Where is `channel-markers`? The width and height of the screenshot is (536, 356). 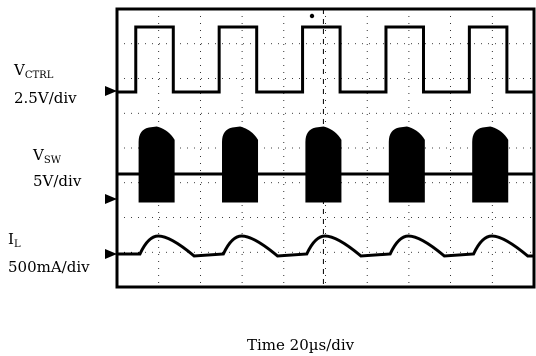 channel-markers is located at coordinates (111, 172).